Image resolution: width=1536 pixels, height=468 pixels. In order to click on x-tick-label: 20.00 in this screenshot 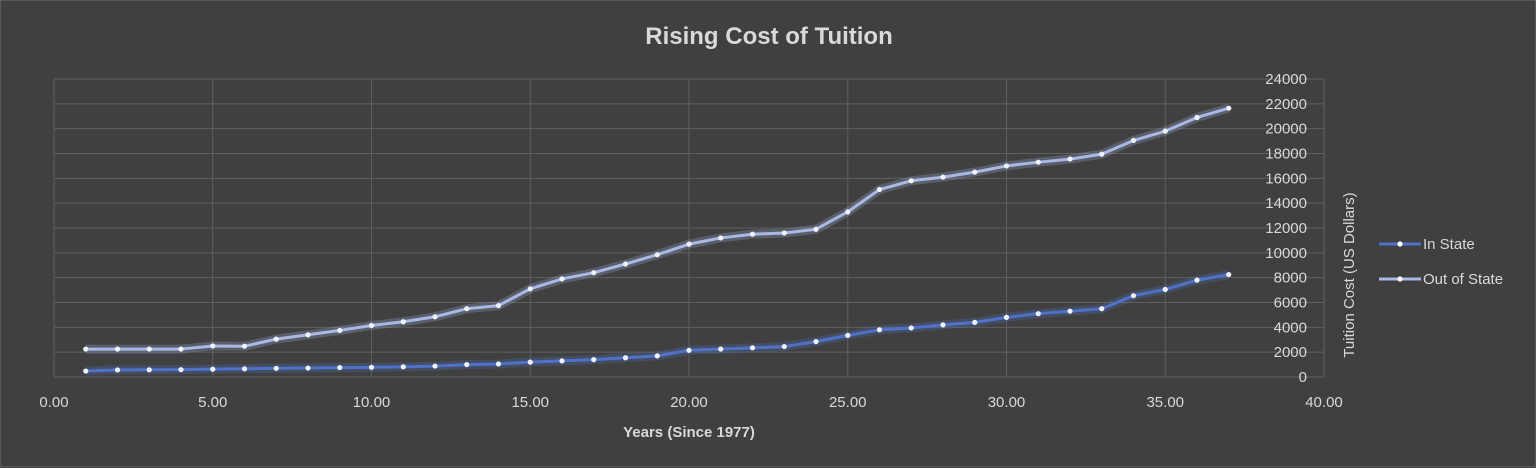, I will do `click(689, 402)`.